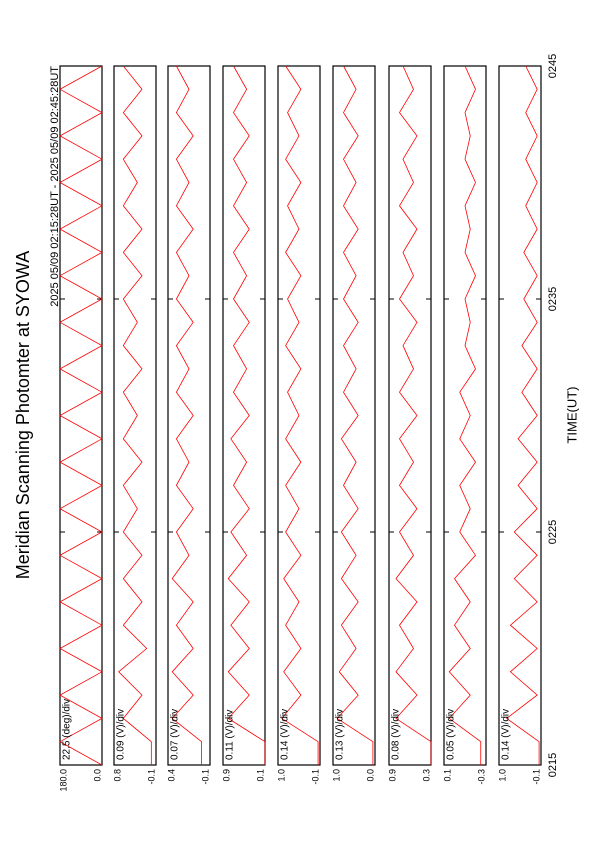 This screenshot has width=595, height=842. I want to click on x-tick-label: 0235, so click(553, 299).